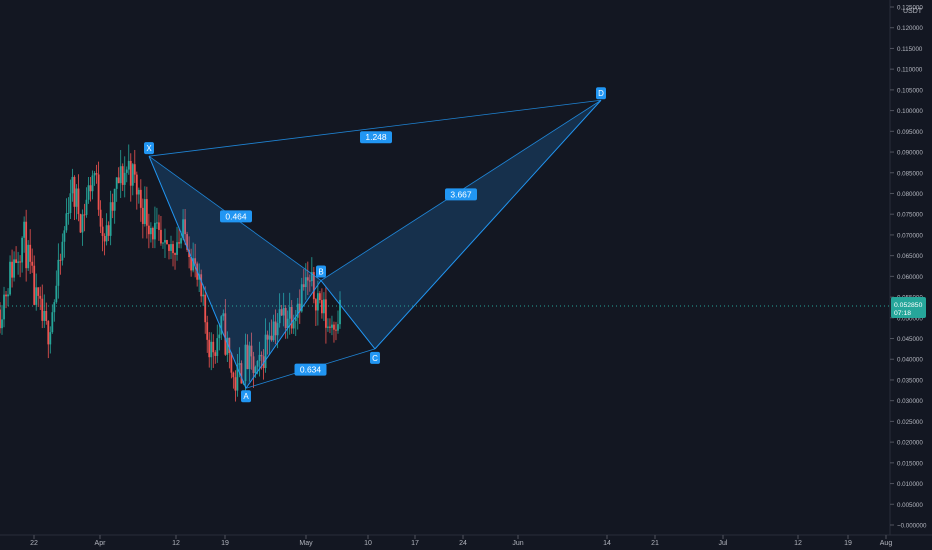 The image size is (932, 550). What do you see at coordinates (910, 194) in the screenshot?
I see `price-tick-label: 0.080000` at bounding box center [910, 194].